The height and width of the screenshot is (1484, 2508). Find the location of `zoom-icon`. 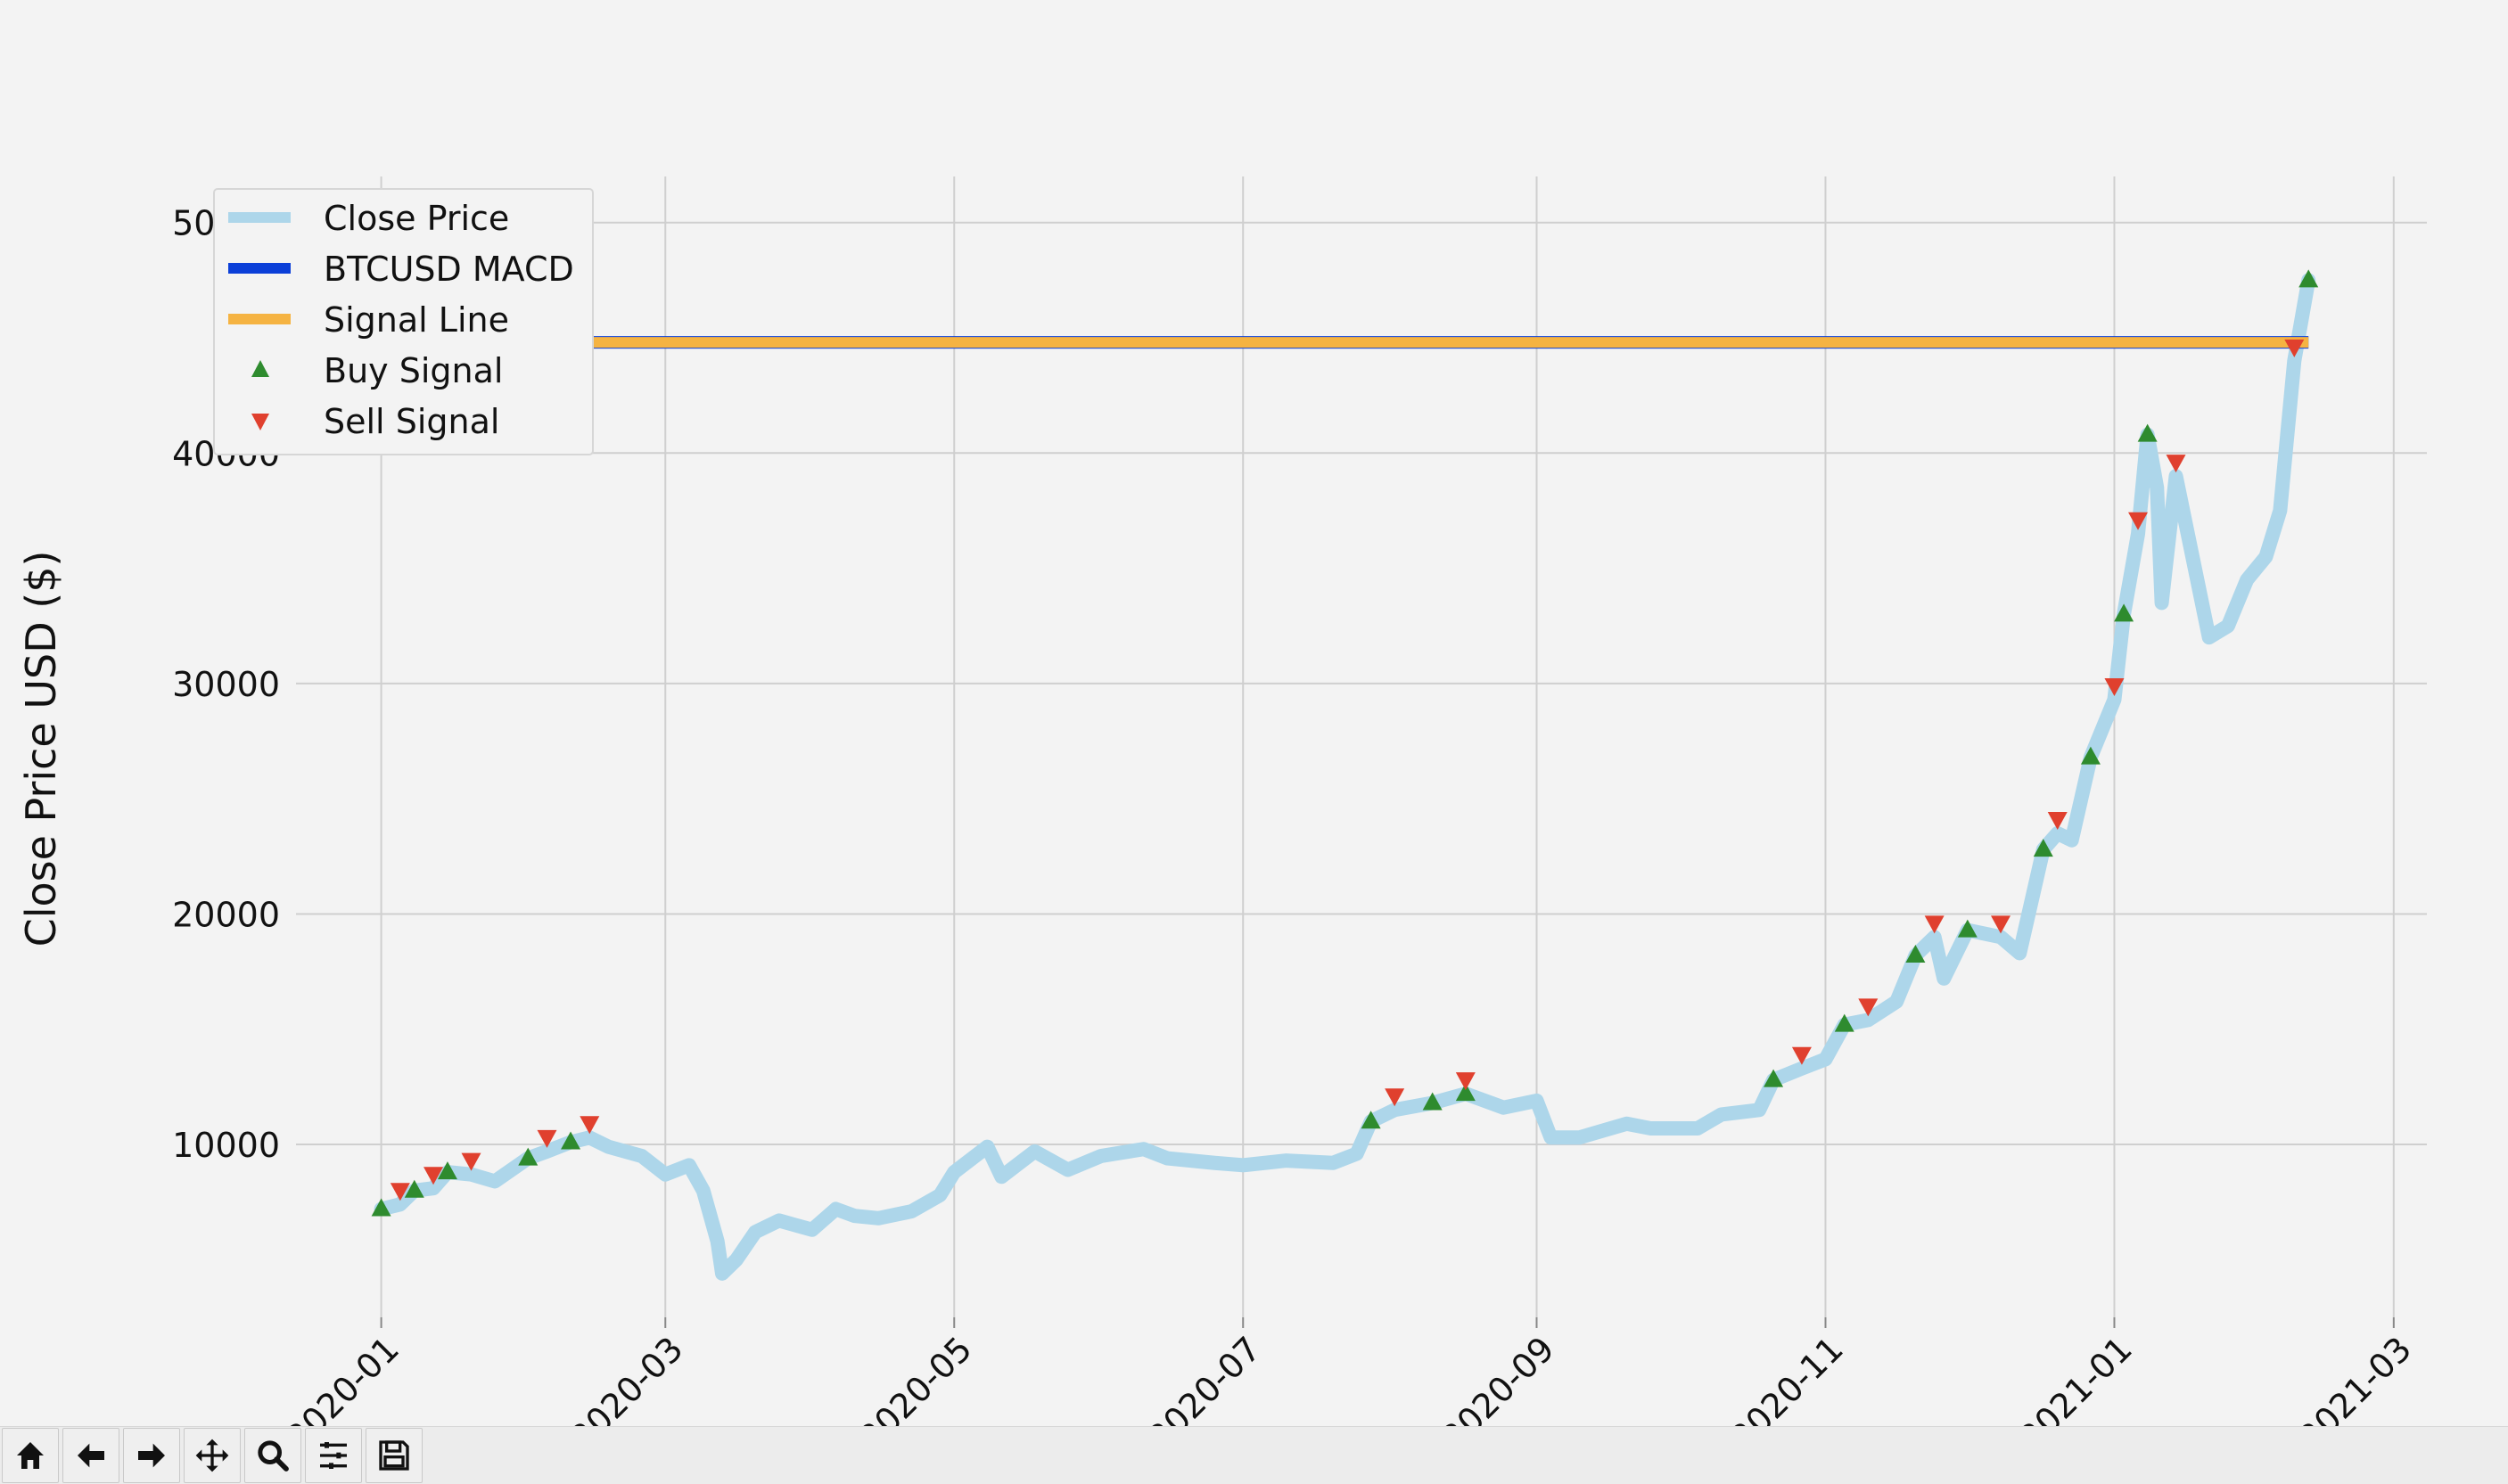

zoom-icon is located at coordinates (273, 1456).